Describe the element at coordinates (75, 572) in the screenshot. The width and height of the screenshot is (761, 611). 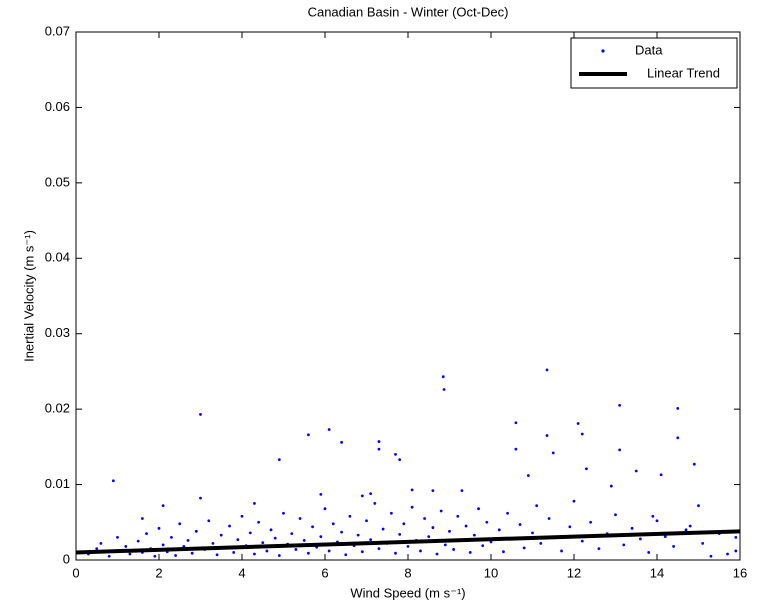
I see `x-tick-label: 0` at that location.